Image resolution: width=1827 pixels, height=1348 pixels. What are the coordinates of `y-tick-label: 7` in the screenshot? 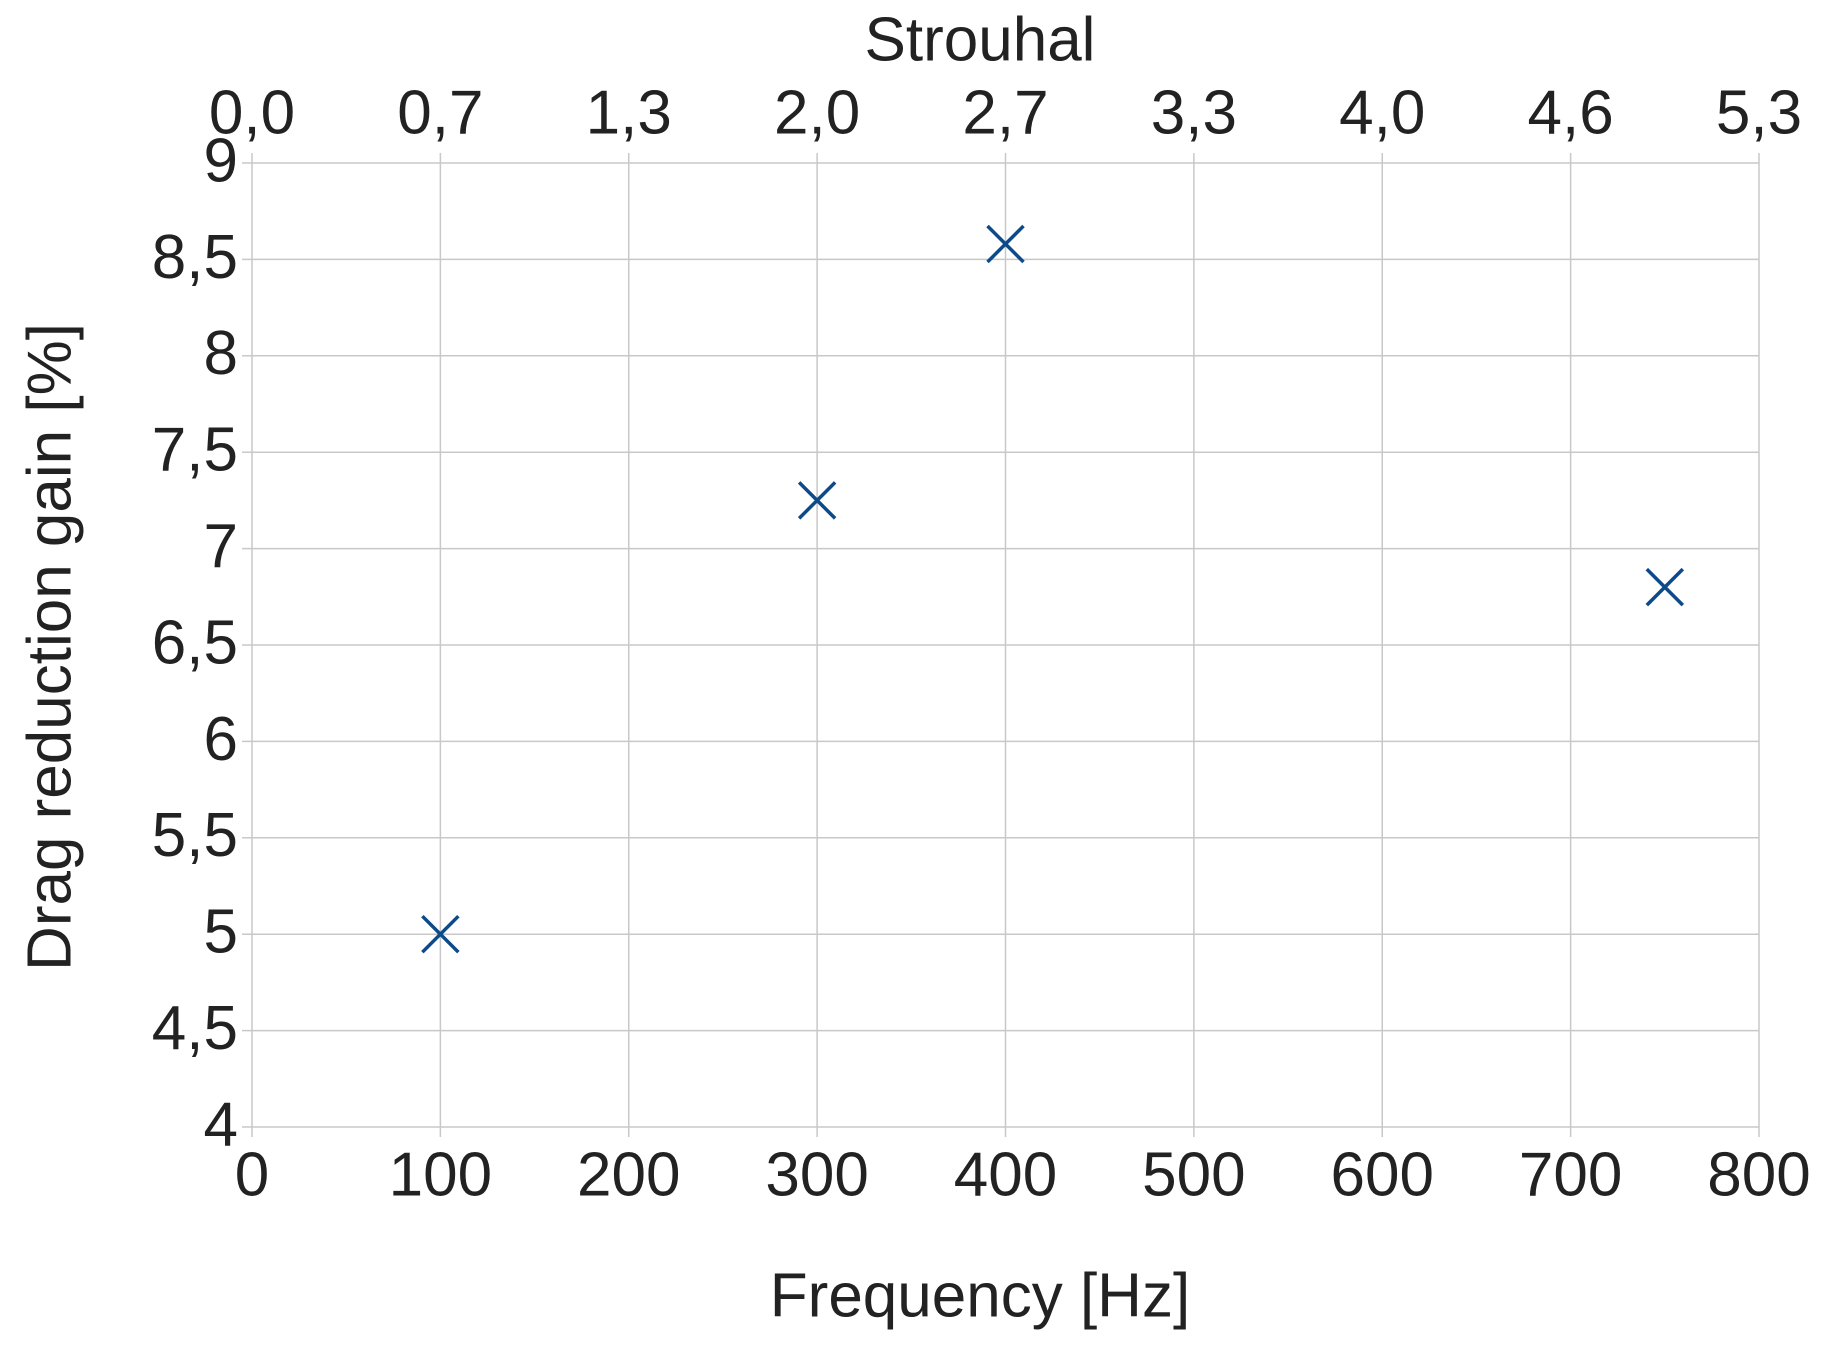 It's located at (221, 546).